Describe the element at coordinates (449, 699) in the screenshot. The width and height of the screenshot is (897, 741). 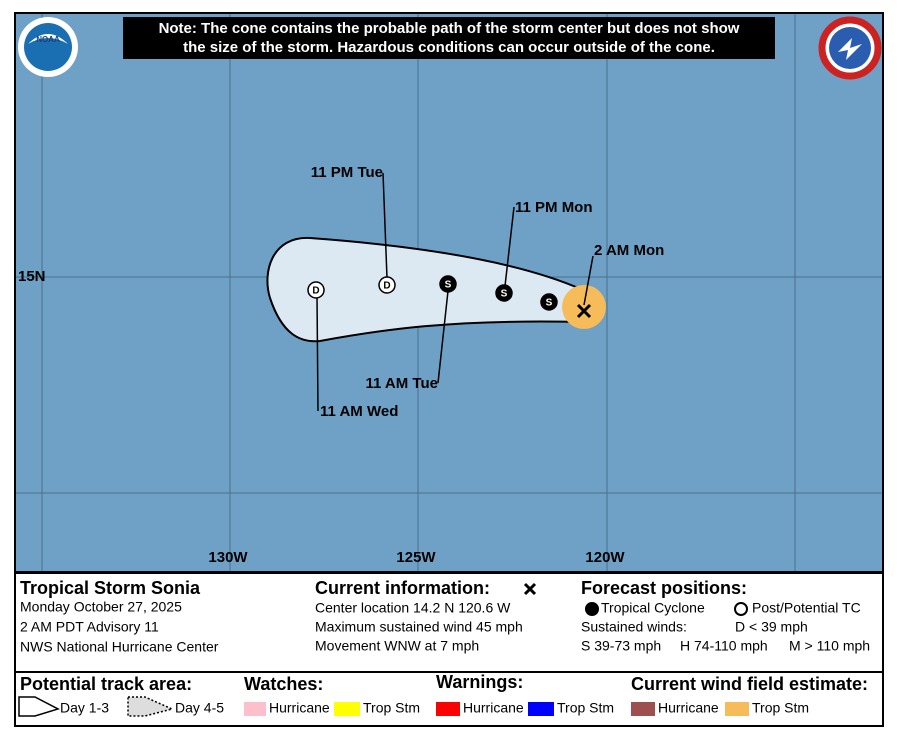
I see `legend-panel` at that location.